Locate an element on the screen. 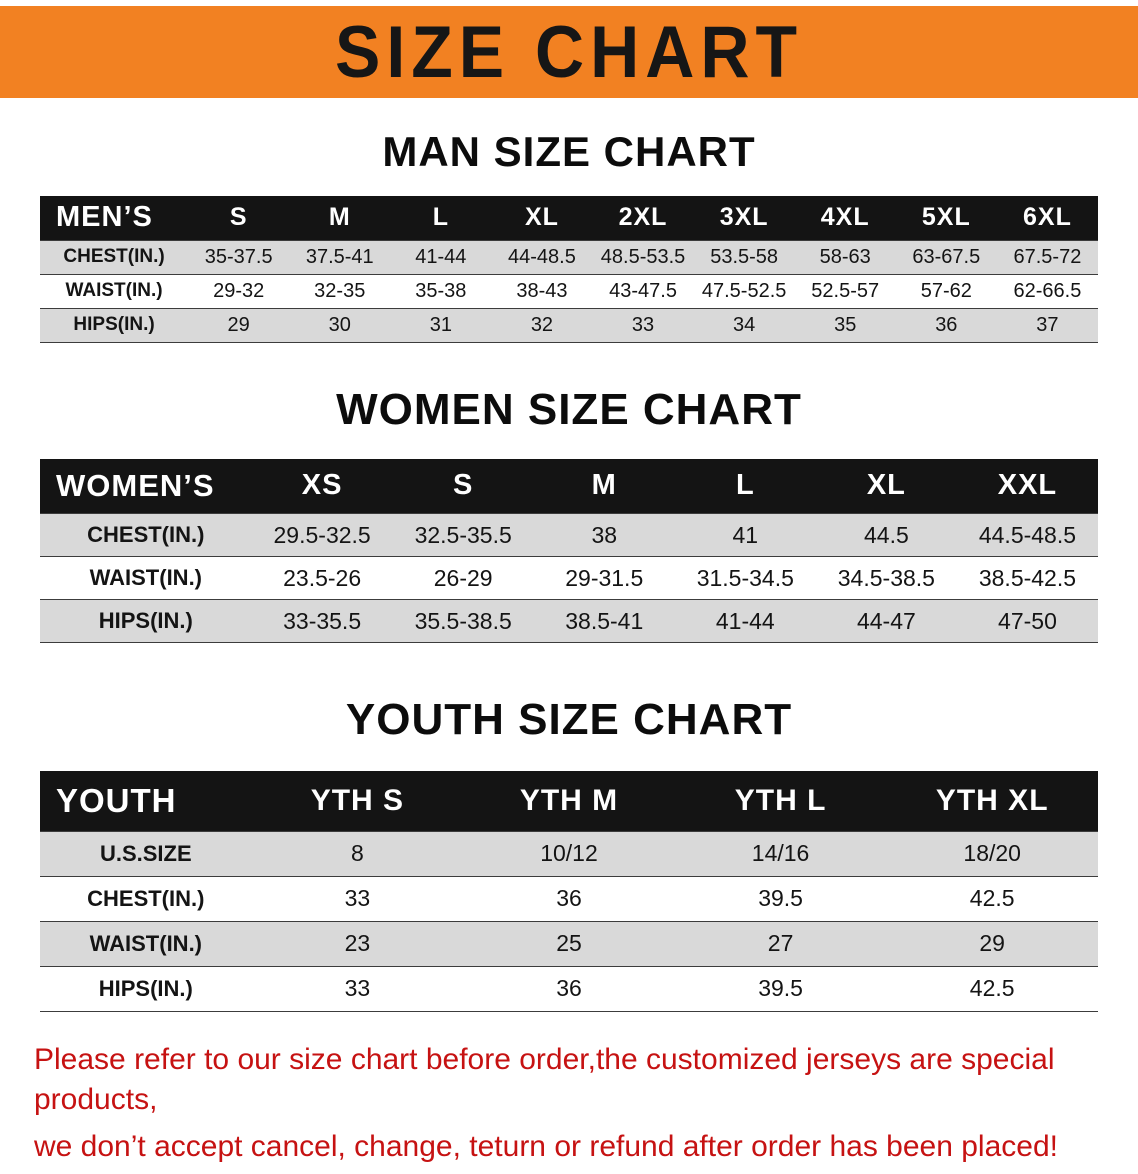 The image size is (1138, 1174). value-cell: 38.5-41 is located at coordinates (604, 620).